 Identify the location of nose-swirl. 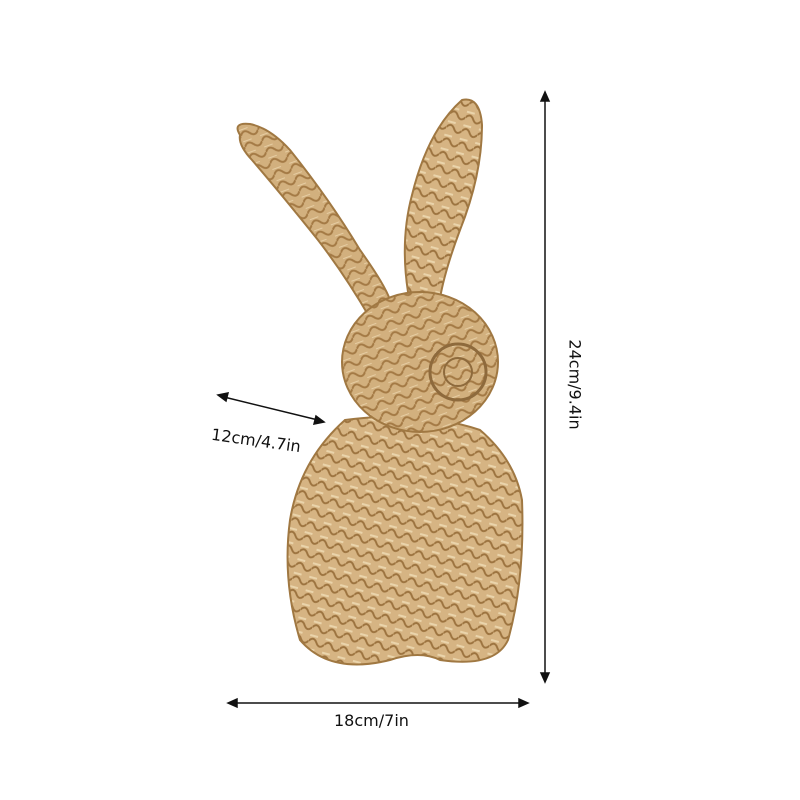
(458, 372).